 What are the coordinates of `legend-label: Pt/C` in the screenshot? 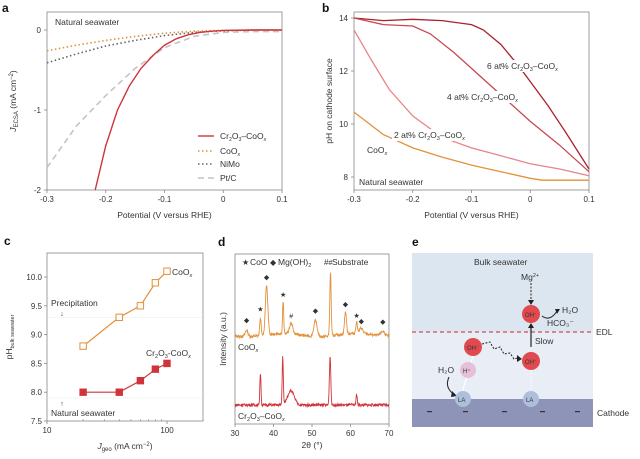 It's located at (228, 178).